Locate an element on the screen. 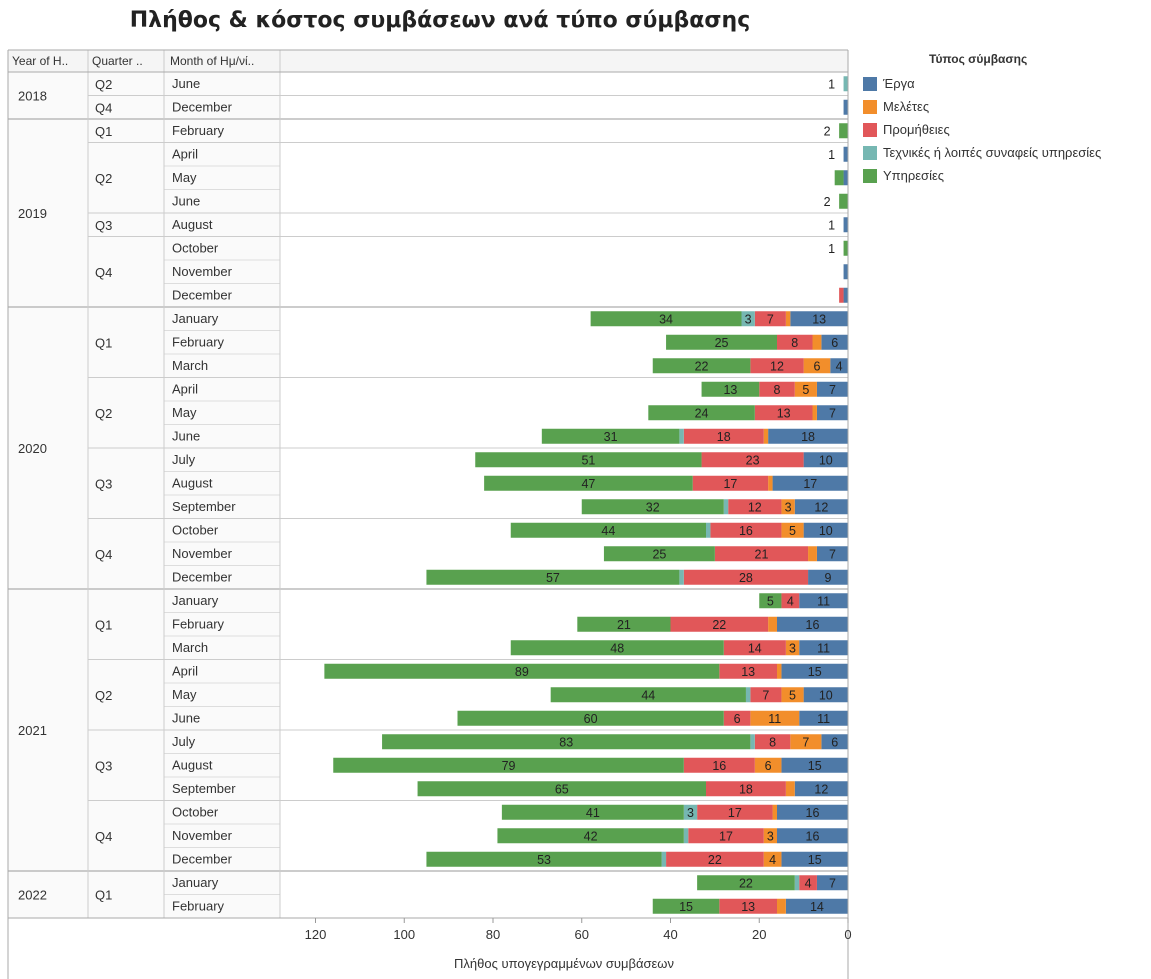 This screenshot has width=1151, height=979. data-label: 28 is located at coordinates (746, 578).